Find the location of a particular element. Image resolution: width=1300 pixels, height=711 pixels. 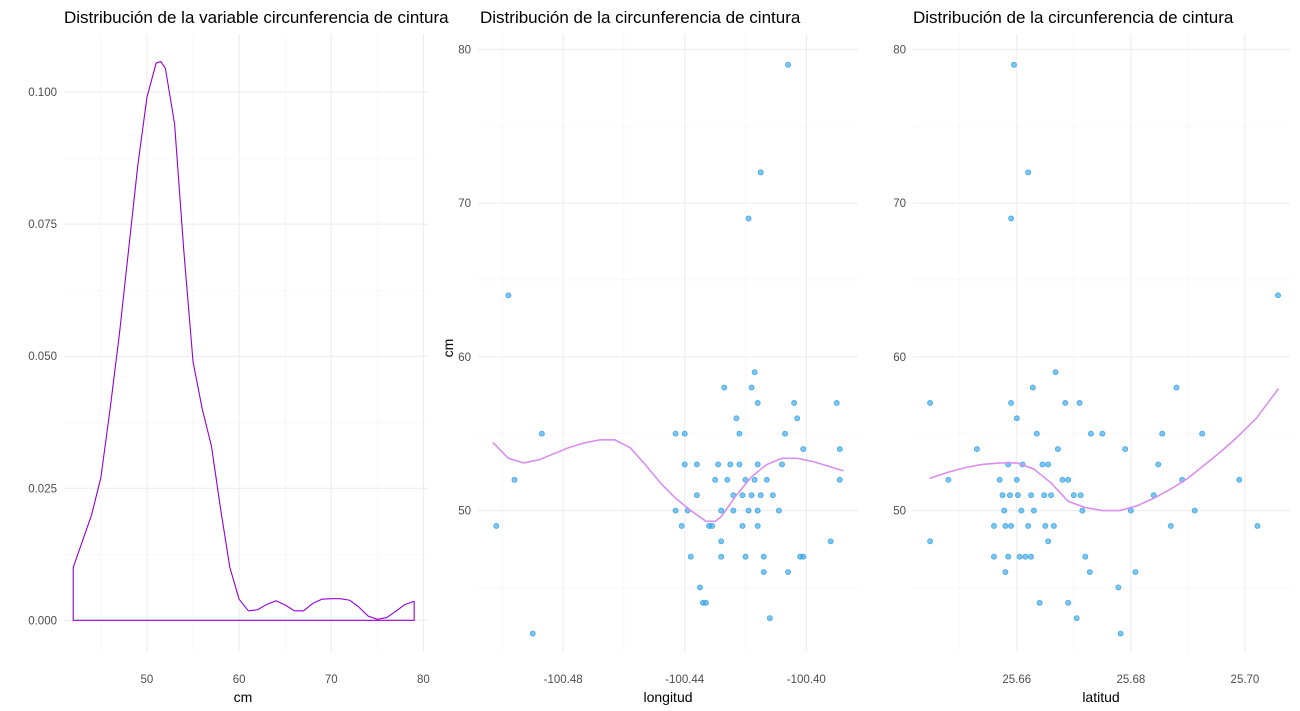

y-tick-label: 0.025 is located at coordinates (42, 489).